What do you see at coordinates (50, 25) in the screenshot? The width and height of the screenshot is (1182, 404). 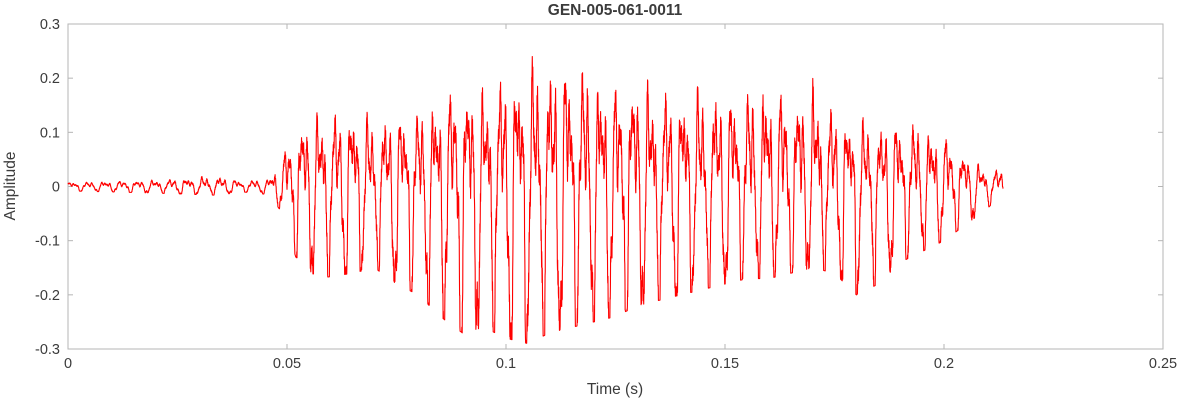 I see `y-tick-label: 0.3` at bounding box center [50, 25].